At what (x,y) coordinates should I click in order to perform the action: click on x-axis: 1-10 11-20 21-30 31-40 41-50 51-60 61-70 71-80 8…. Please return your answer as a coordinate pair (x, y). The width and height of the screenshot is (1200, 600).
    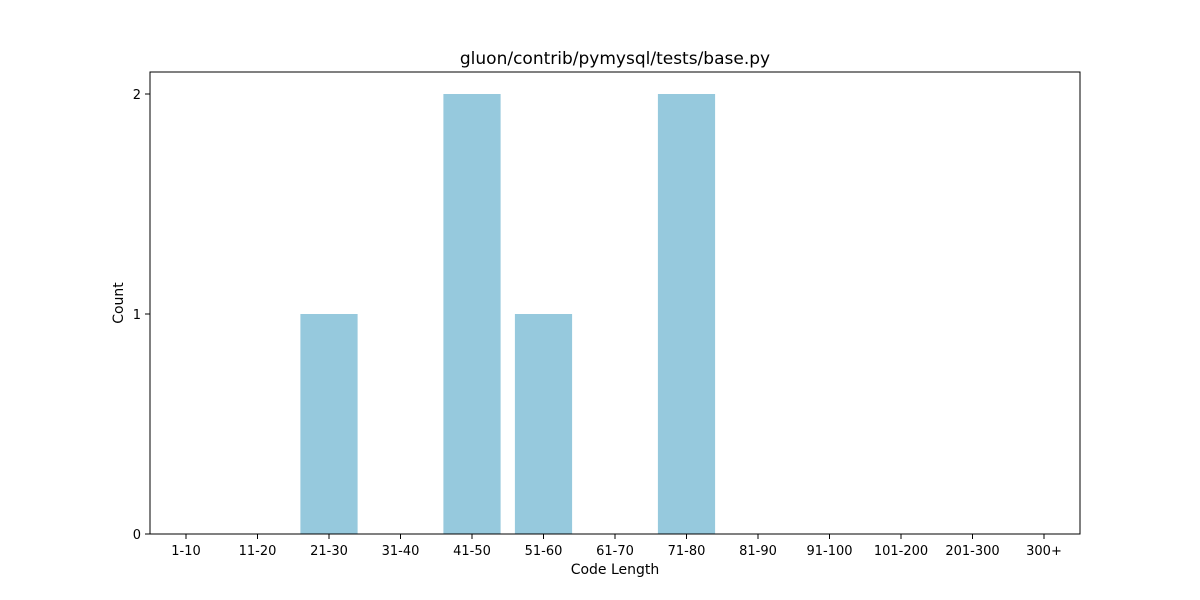
    Looking at the image, I should click on (616, 546).